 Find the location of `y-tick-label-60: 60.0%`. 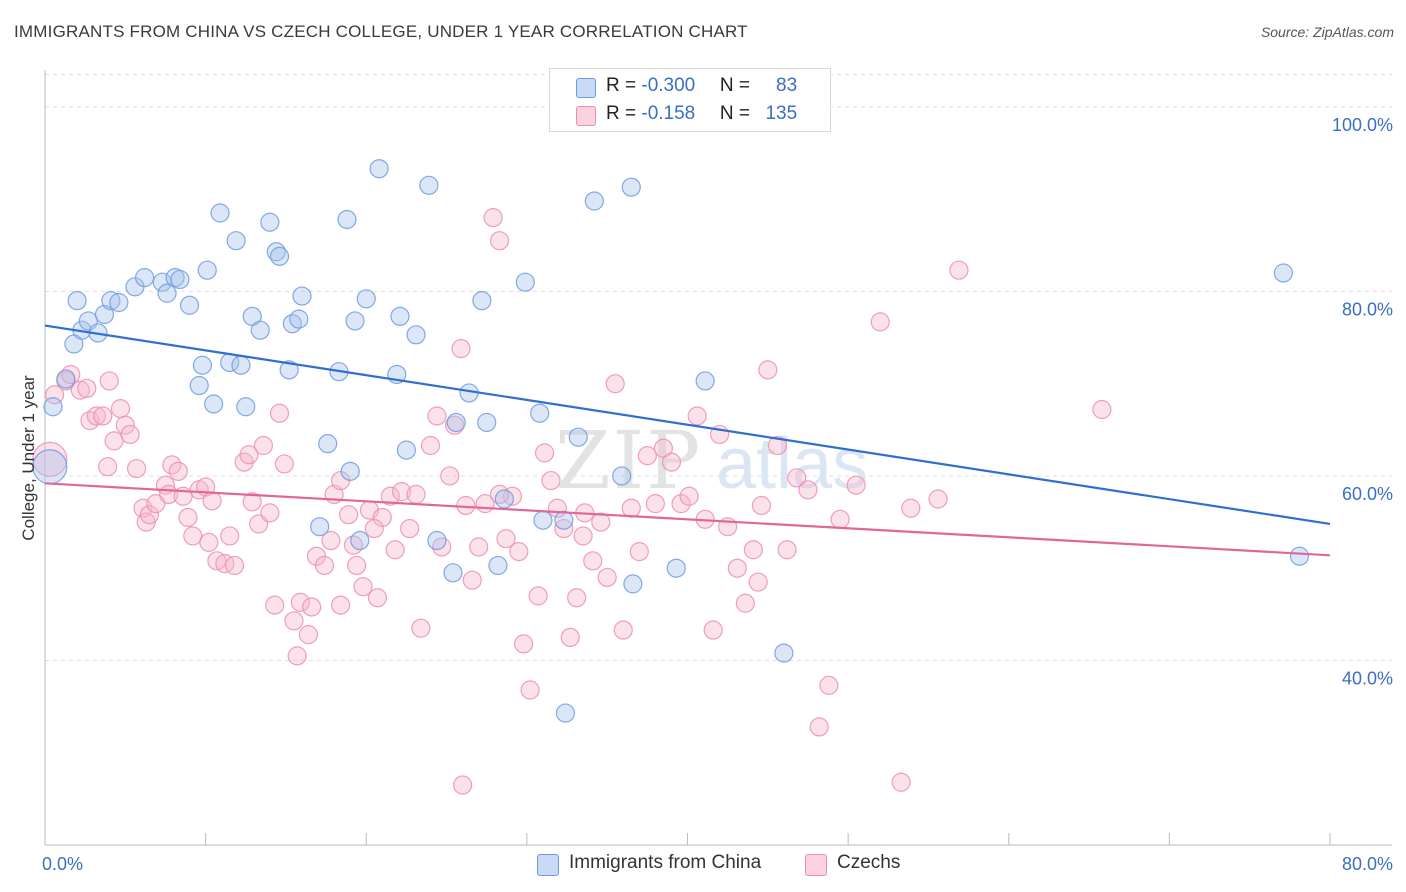

y-tick-label-60: 60.0% is located at coordinates (1367, 494).